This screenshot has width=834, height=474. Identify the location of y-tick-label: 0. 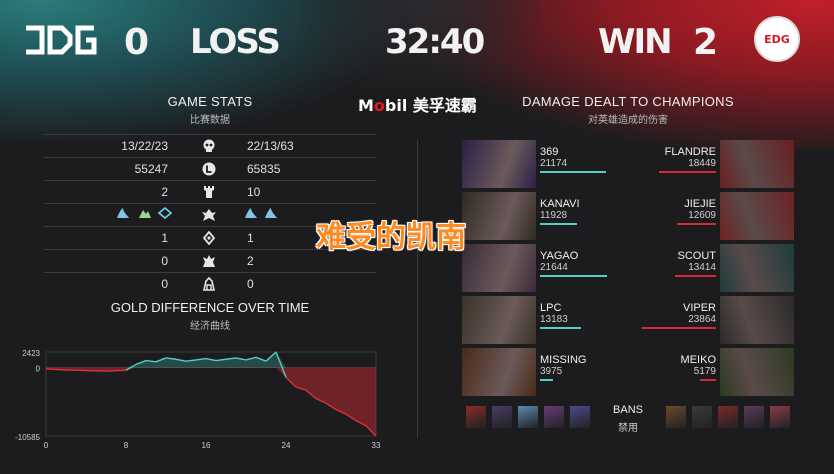
(38, 369).